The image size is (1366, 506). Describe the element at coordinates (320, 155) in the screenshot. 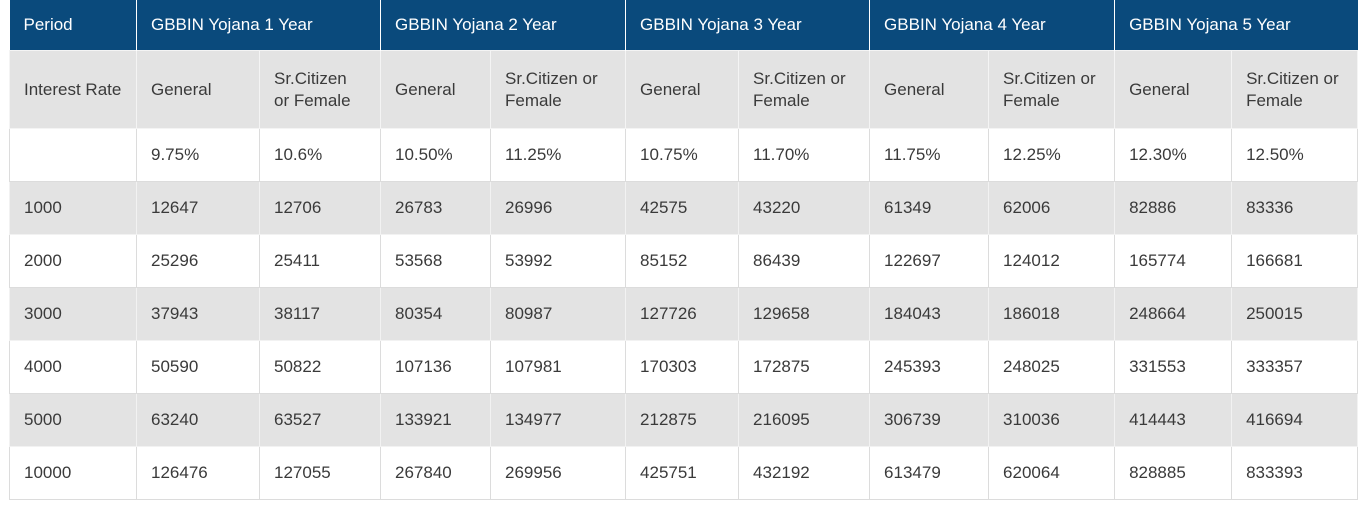

I see `rate-cell: 10.6%` at that location.